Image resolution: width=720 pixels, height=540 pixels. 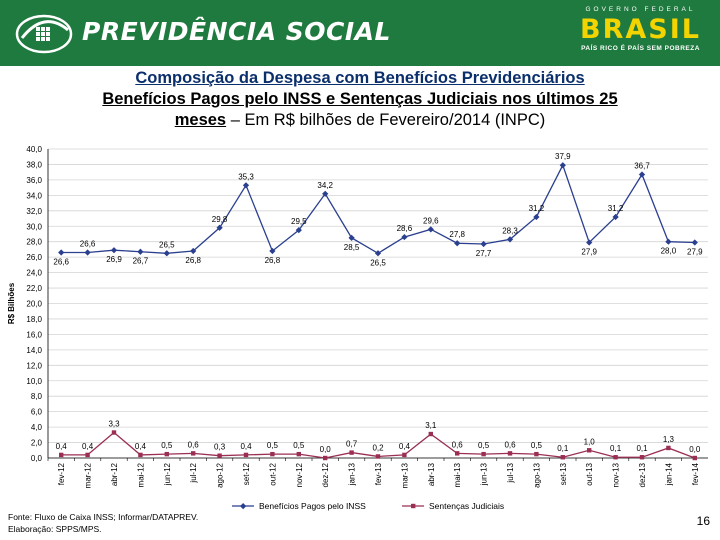 What do you see at coordinates (299, 474) in the screenshot?
I see `x-tick-label: nov-12` at bounding box center [299, 474].